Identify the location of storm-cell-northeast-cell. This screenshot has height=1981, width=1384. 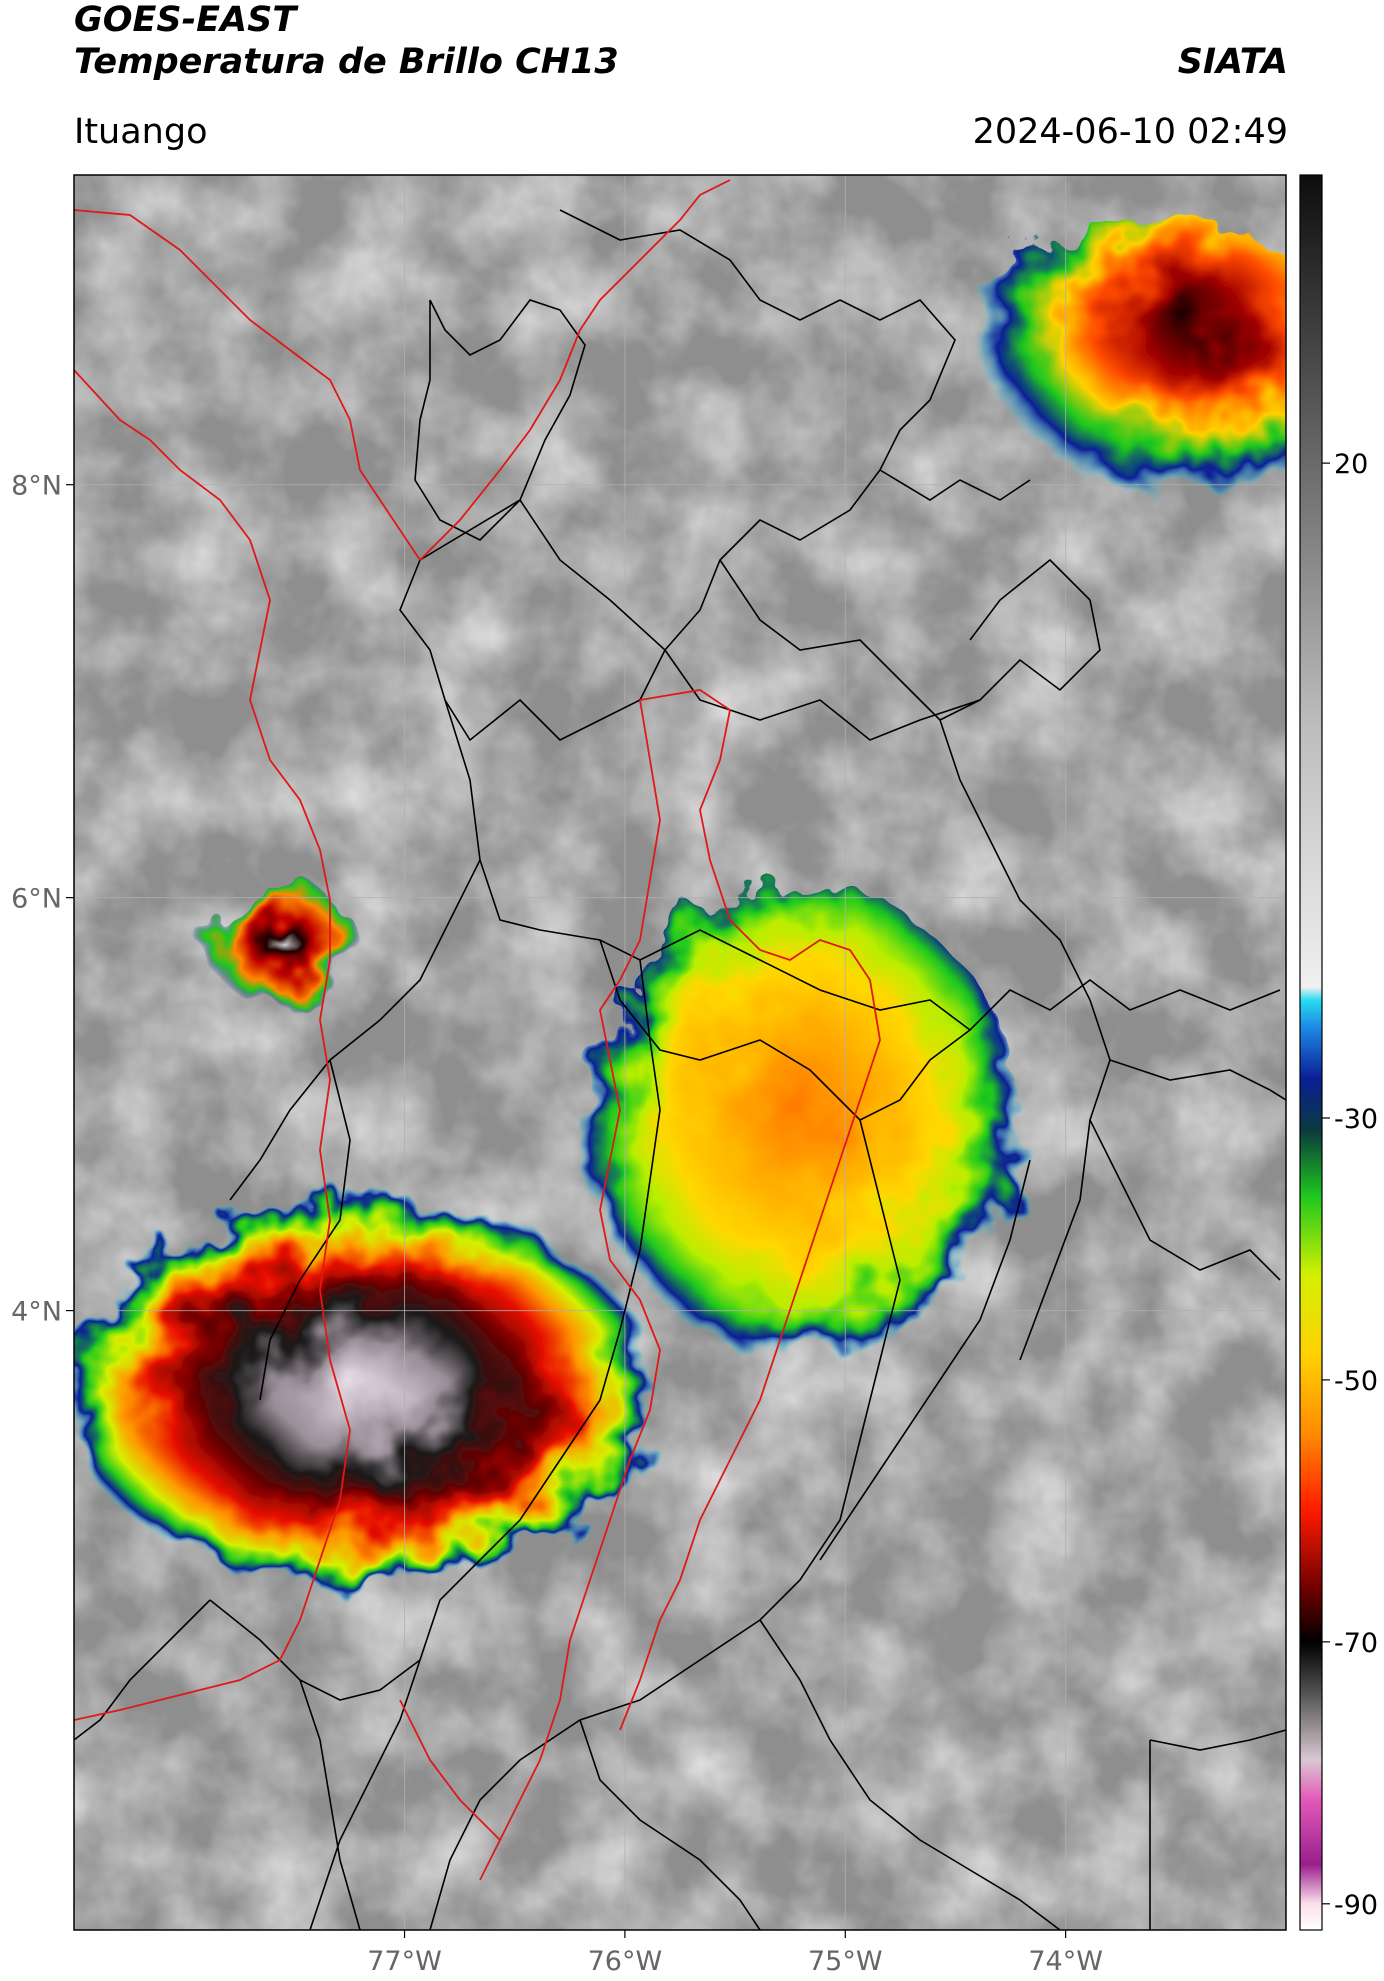
(1120, 371).